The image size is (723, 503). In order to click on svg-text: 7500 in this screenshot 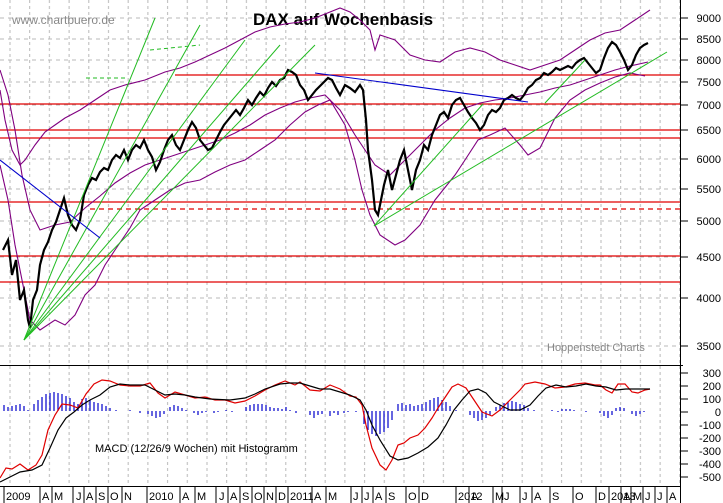, I will do `click(709, 83)`.